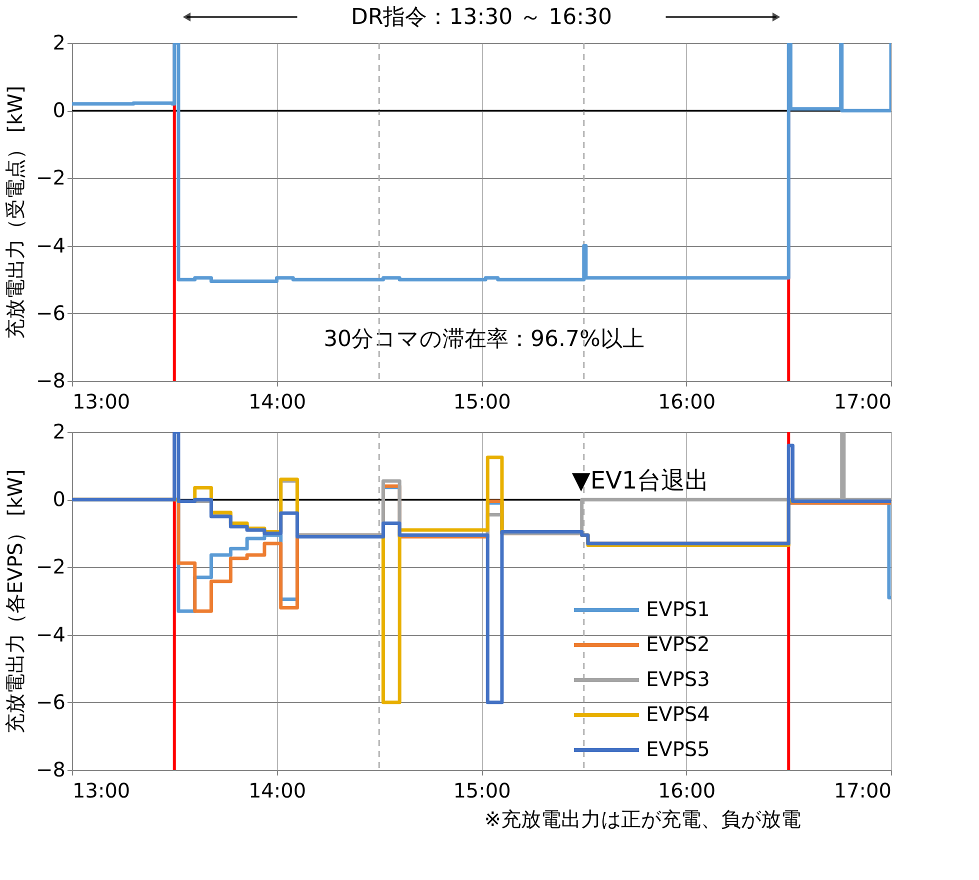 Image resolution: width=979 pixels, height=880 pixels. Describe the element at coordinates (481, 17) in the screenshot. I see `chart-title: DR指令：13:30 ～ 16:30` at that location.